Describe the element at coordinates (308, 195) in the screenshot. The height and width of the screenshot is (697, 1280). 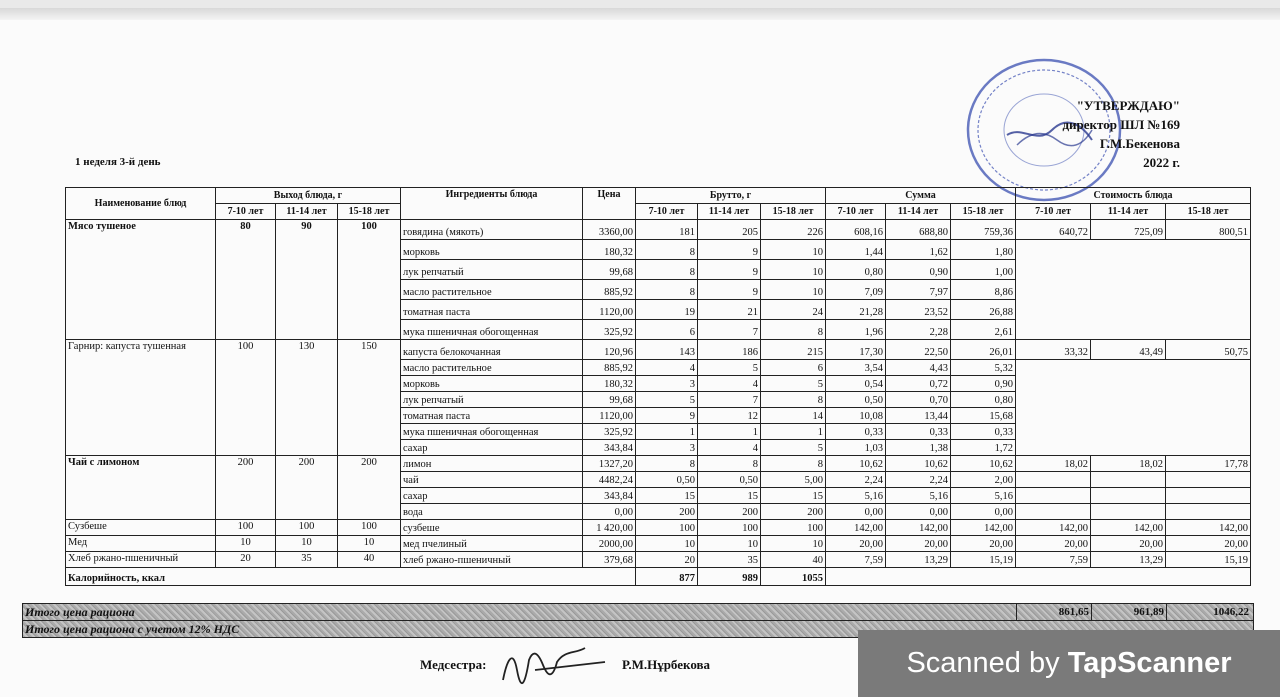
I see `header-yield: Выход блюда, г` at that location.